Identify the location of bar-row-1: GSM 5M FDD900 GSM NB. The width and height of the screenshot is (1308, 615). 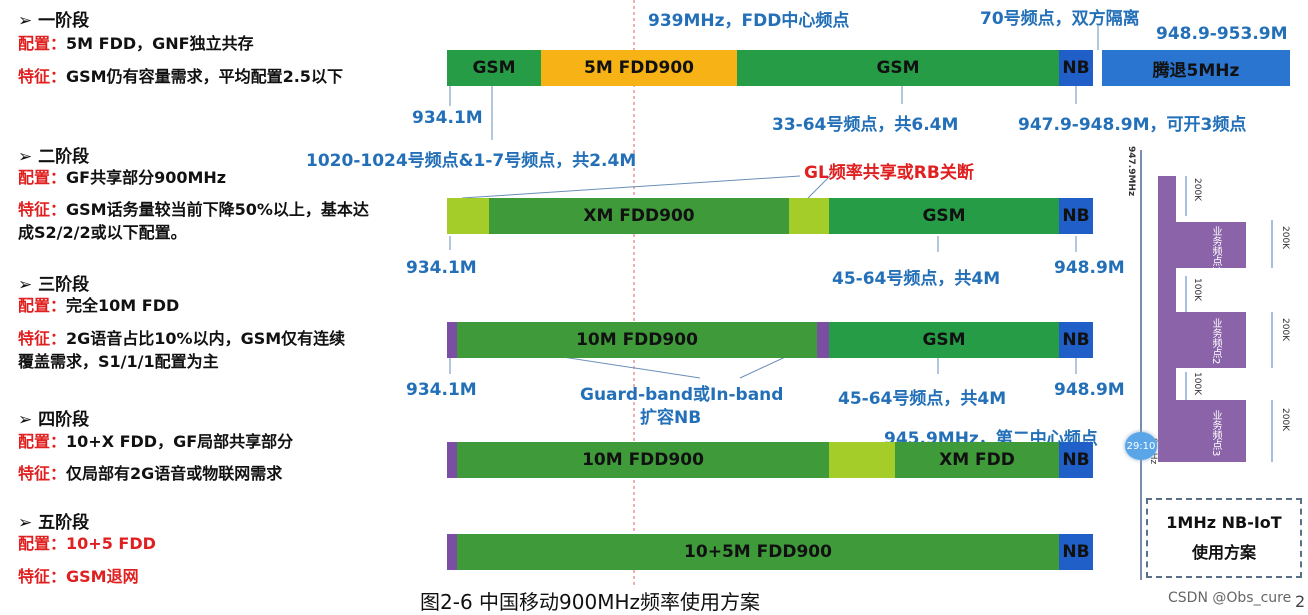
(770, 68).